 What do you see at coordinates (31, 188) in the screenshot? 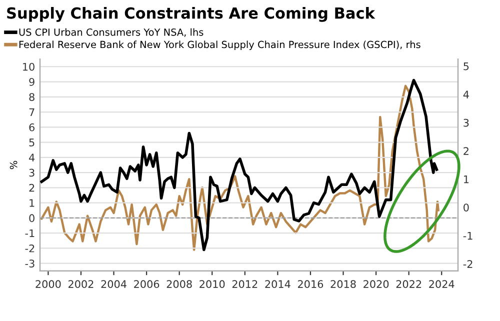
I see `y-tick-label: 2` at bounding box center [31, 188].